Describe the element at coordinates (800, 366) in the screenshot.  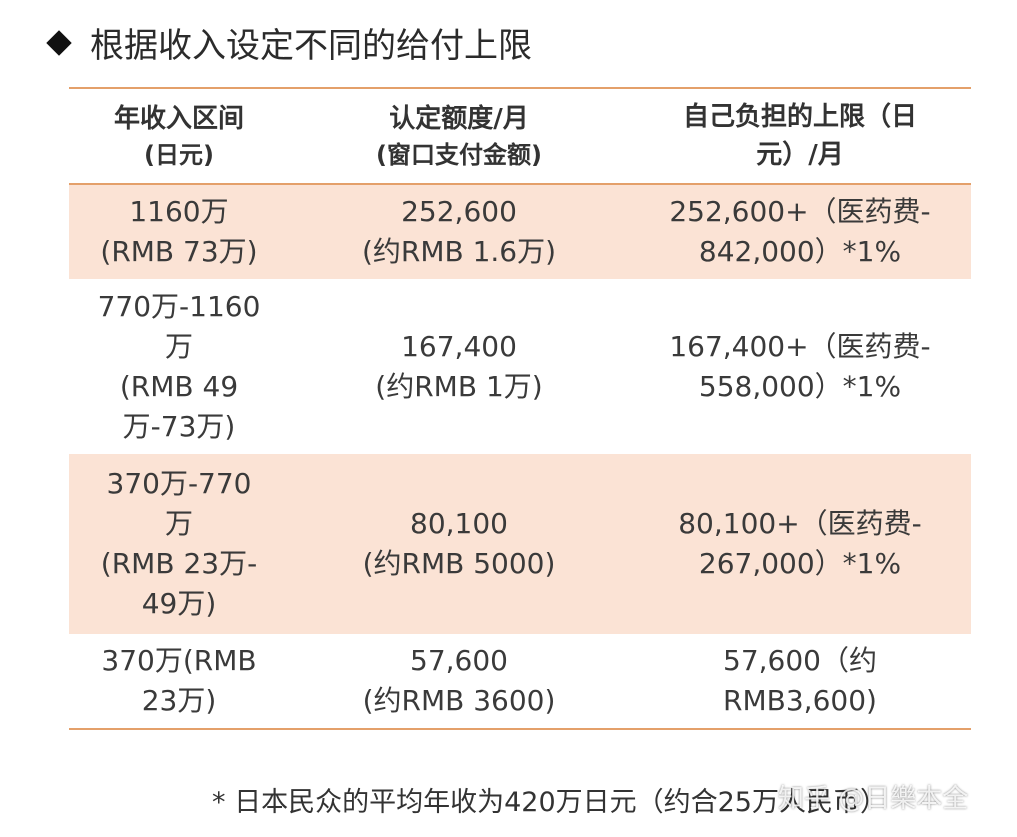
I see `cell-burden: 167,400+（医药费- 558,000）*1%` at that location.